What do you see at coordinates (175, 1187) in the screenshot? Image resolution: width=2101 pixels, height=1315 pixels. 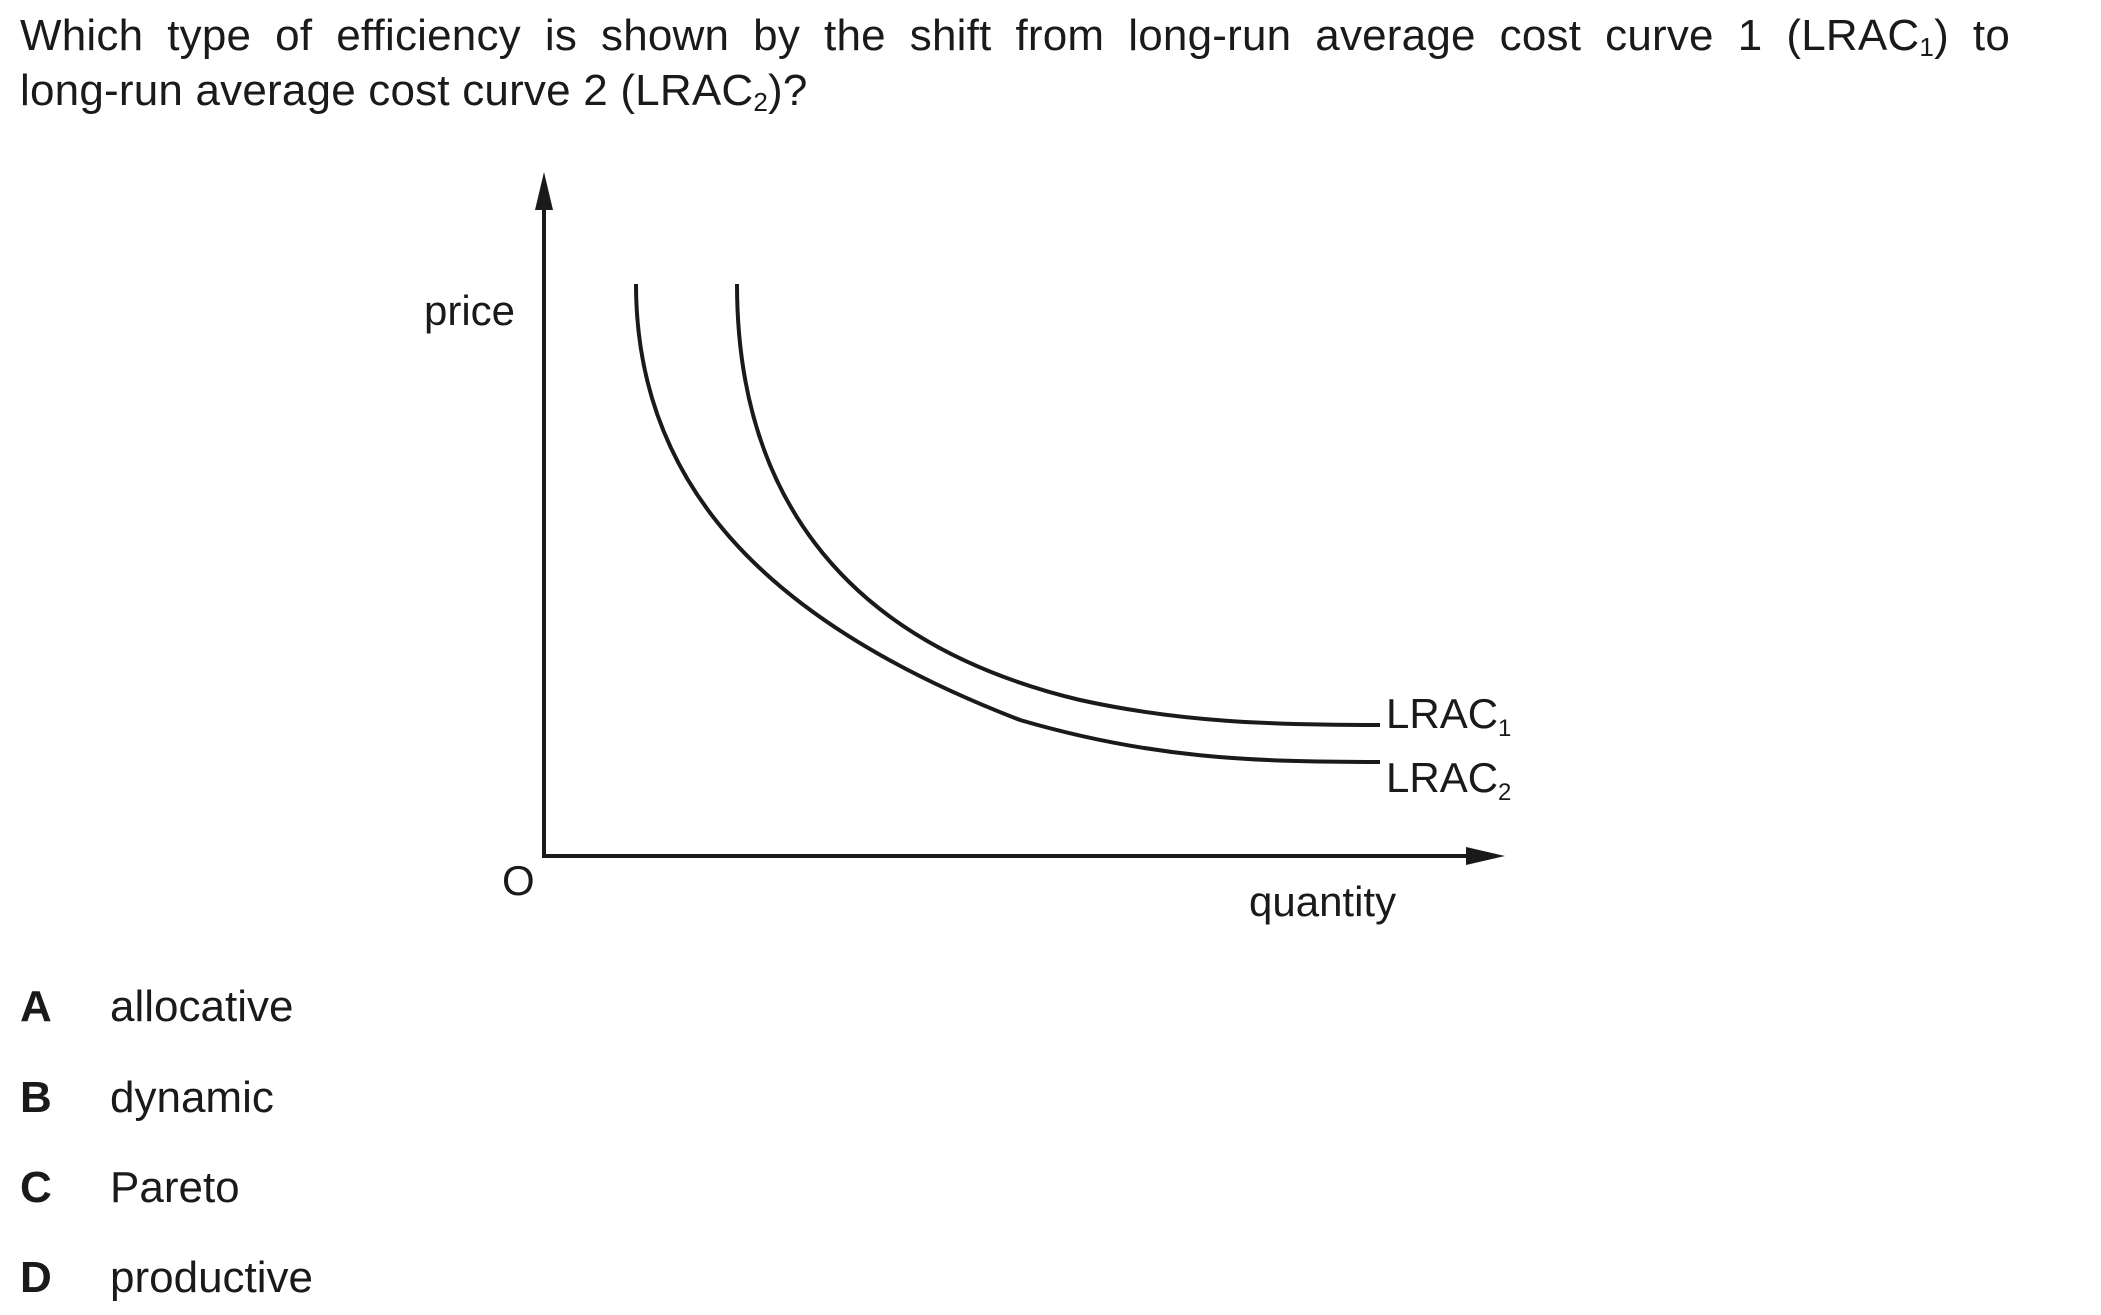 I see `option-text: Pareto` at bounding box center [175, 1187].